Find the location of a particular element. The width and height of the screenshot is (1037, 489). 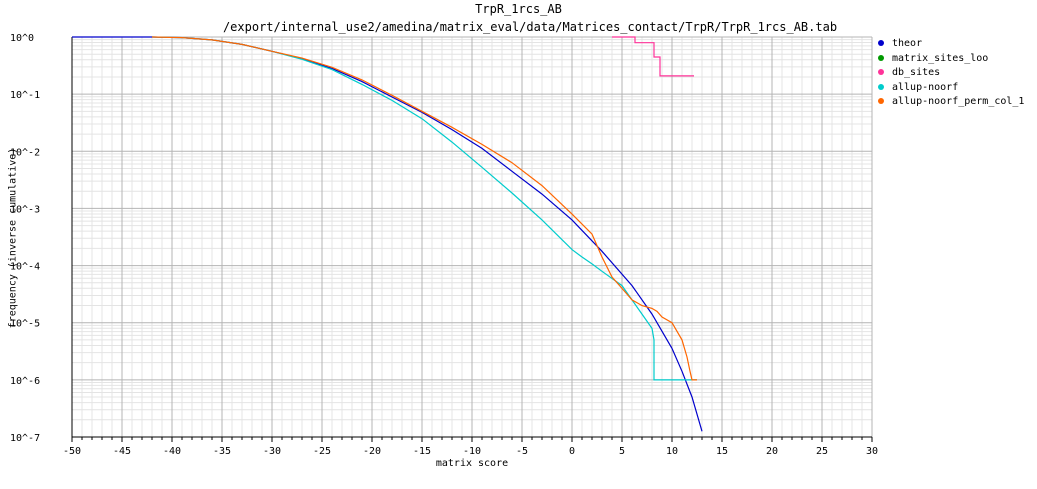

x-axis-label: matrix score is located at coordinates (472, 463).